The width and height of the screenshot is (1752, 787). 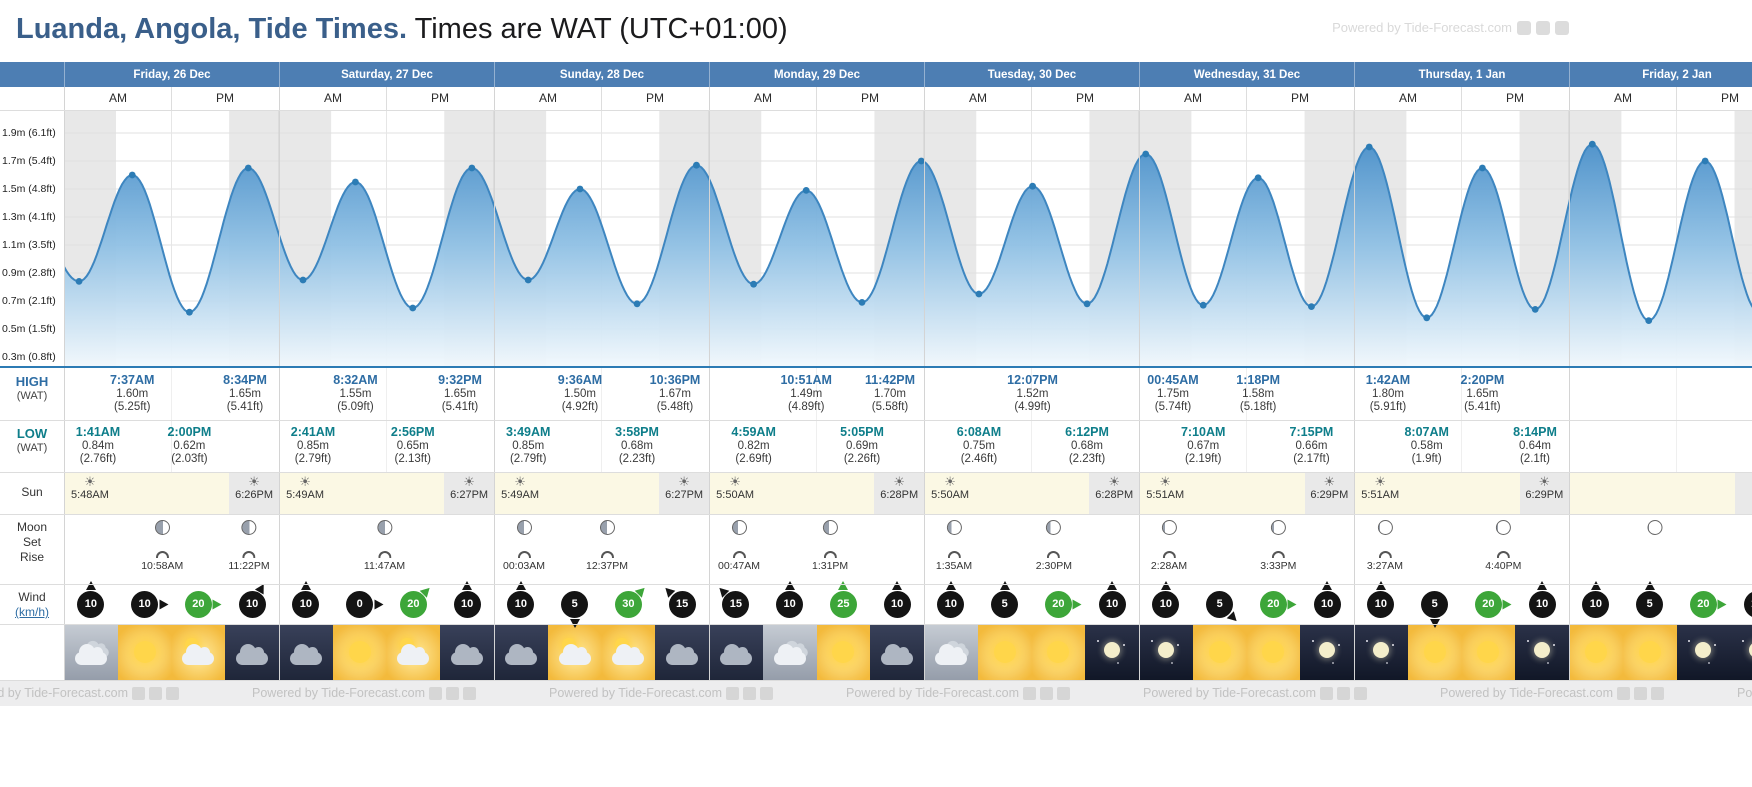 What do you see at coordinates (384, 566) in the screenshot?
I see `moon-event-time: 11:47AM` at bounding box center [384, 566].